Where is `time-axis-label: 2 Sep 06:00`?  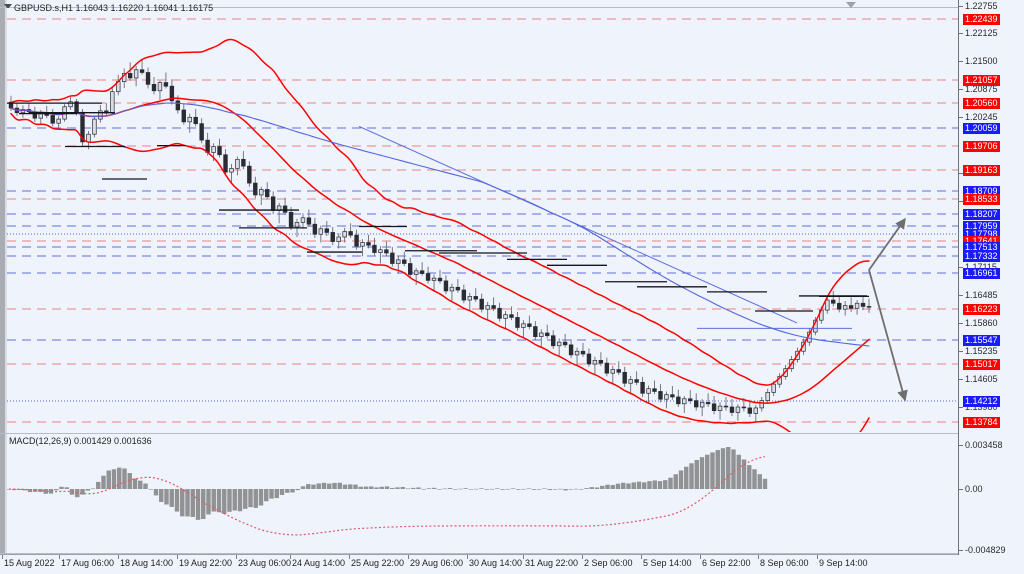
time-axis-label: 2 Sep 06:00 is located at coordinates (608, 563).